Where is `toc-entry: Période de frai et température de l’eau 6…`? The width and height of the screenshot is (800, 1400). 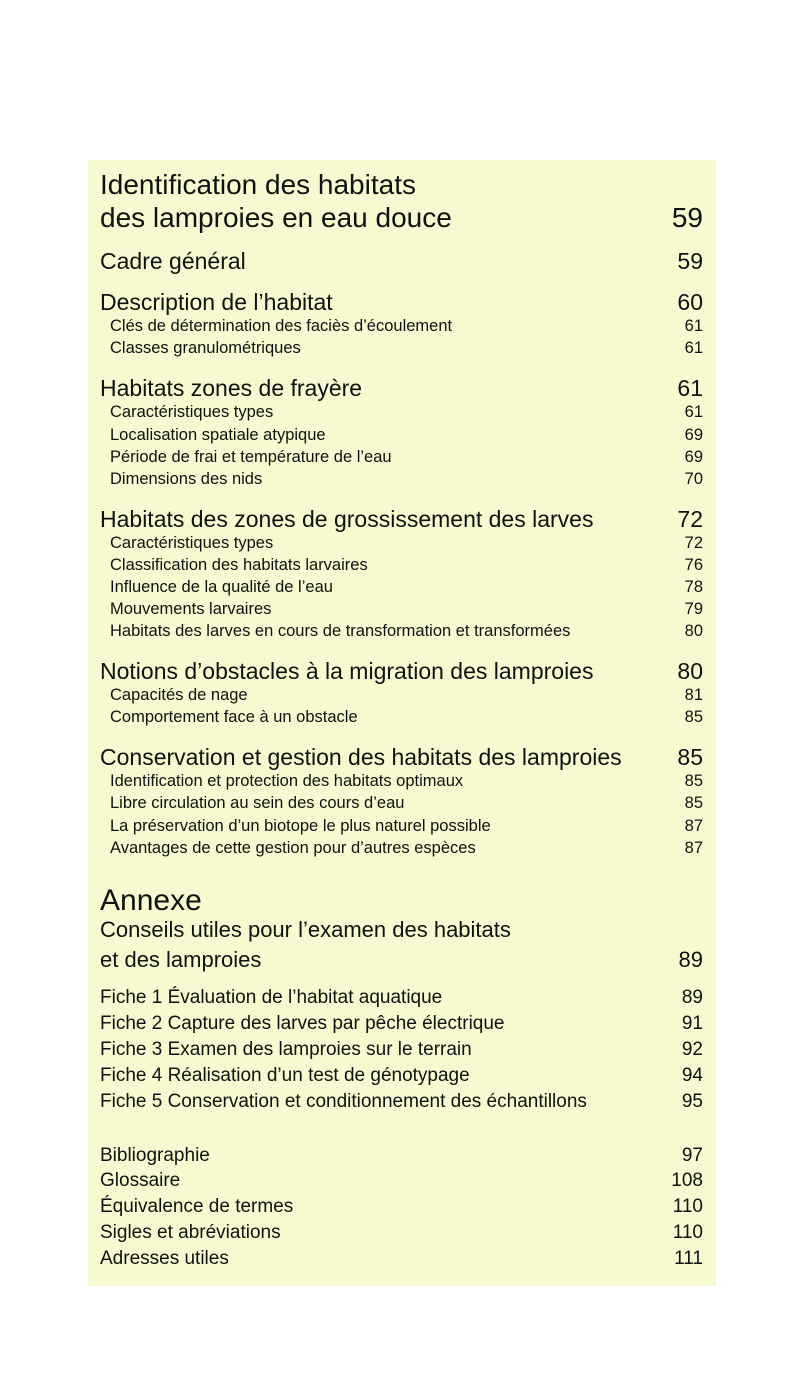
toc-entry: Période de frai et température de l’eau 6… is located at coordinates (406, 457).